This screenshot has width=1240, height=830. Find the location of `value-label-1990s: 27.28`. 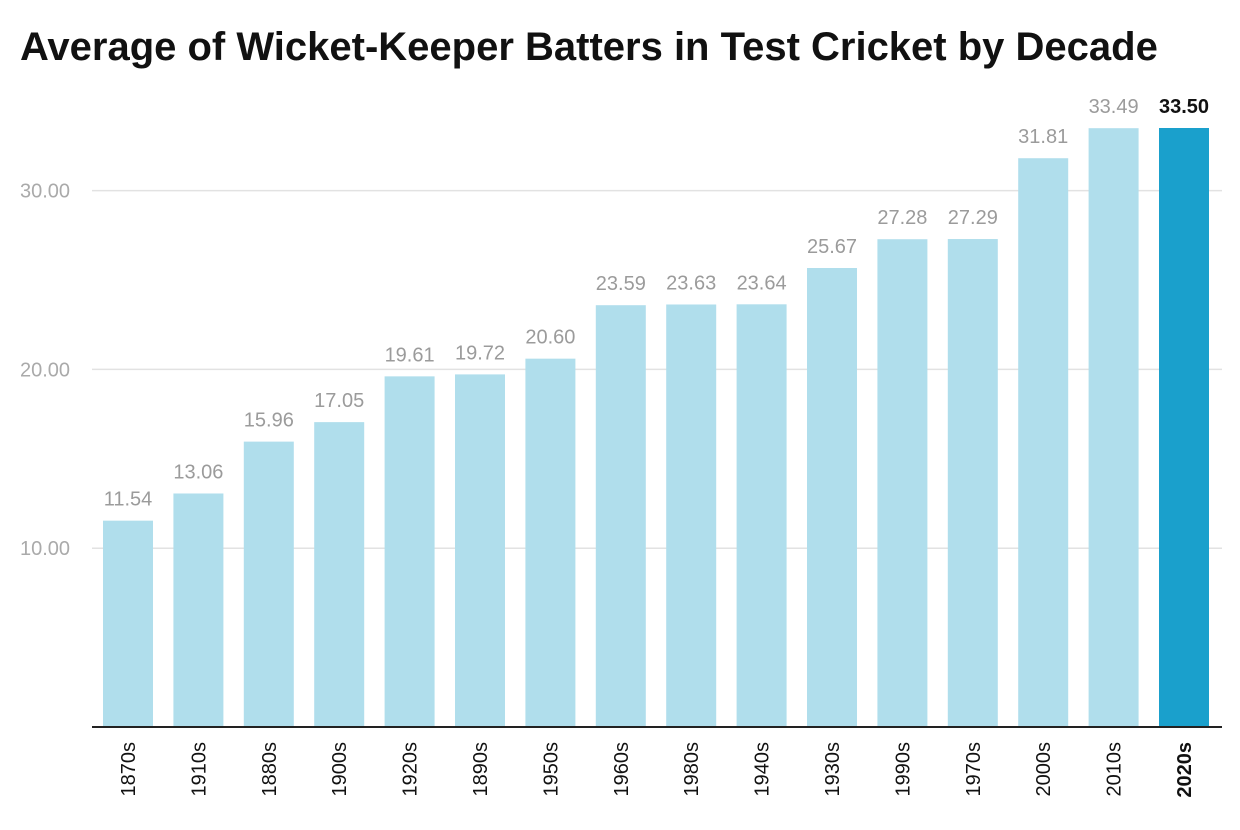

value-label-1990s: 27.28 is located at coordinates (902, 218).